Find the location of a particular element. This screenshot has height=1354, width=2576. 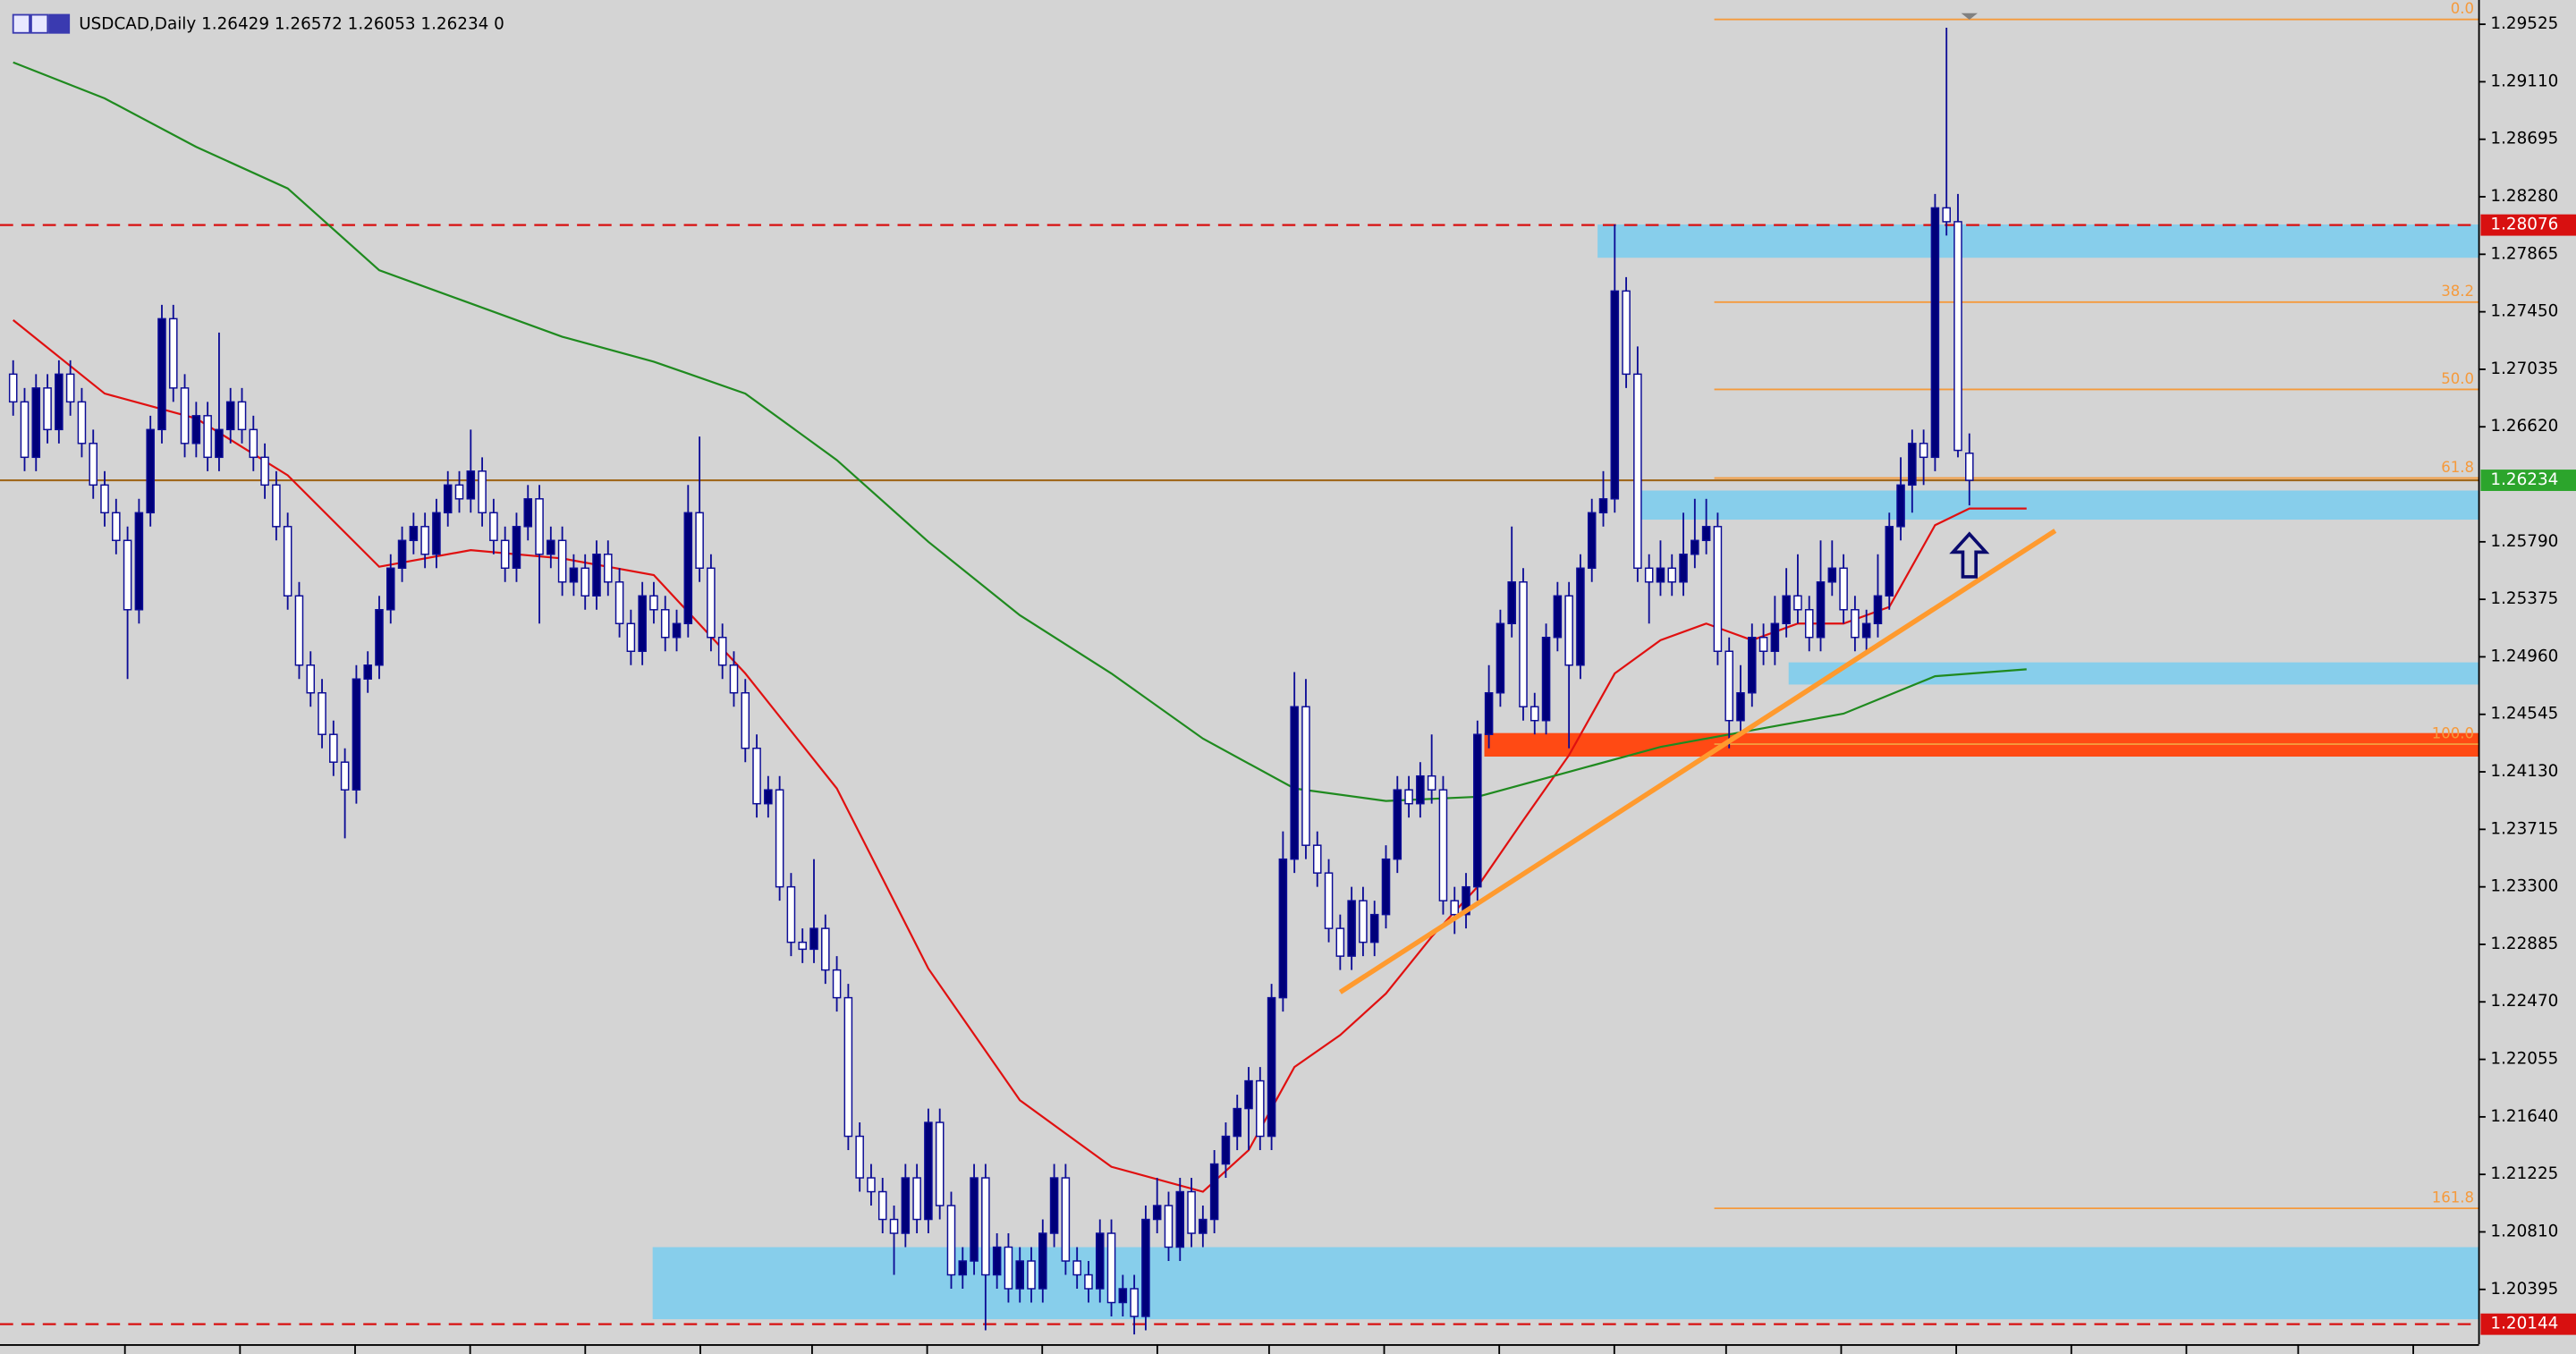

y-tick-label: 1.22470 is located at coordinates (2524, 1001).